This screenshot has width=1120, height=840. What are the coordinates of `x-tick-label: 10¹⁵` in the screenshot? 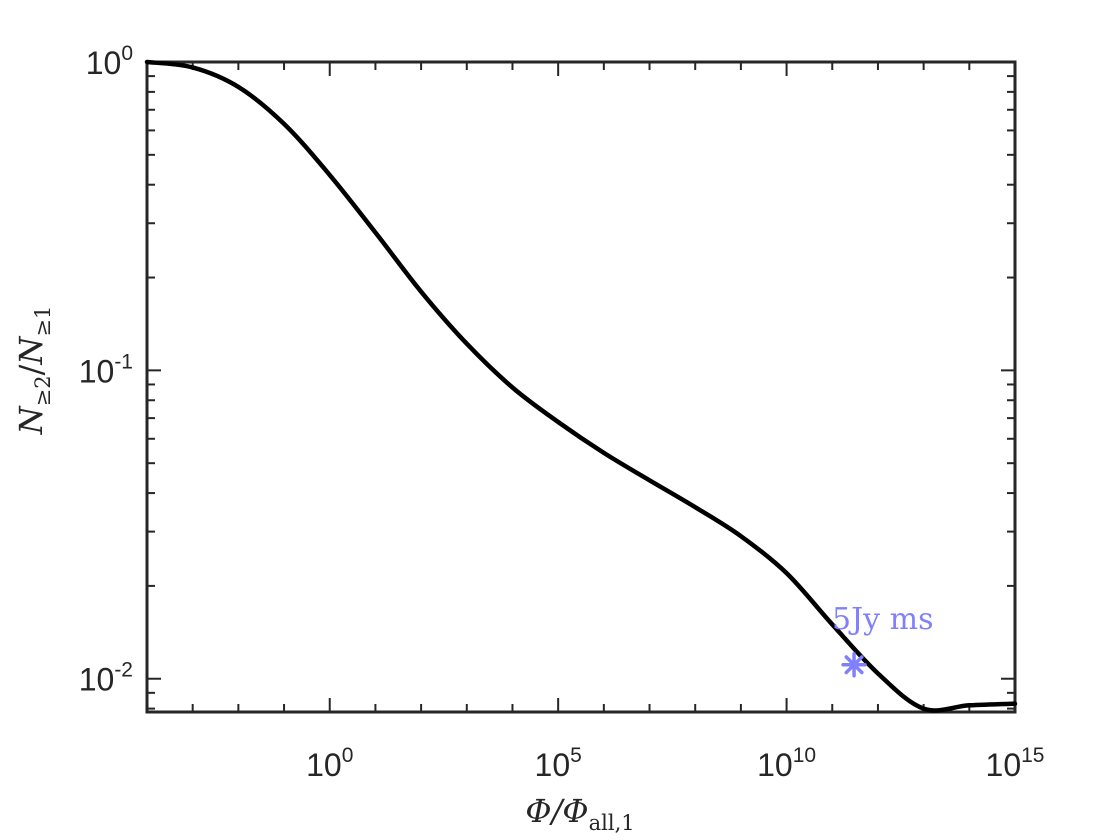 It's located at (1015, 763).